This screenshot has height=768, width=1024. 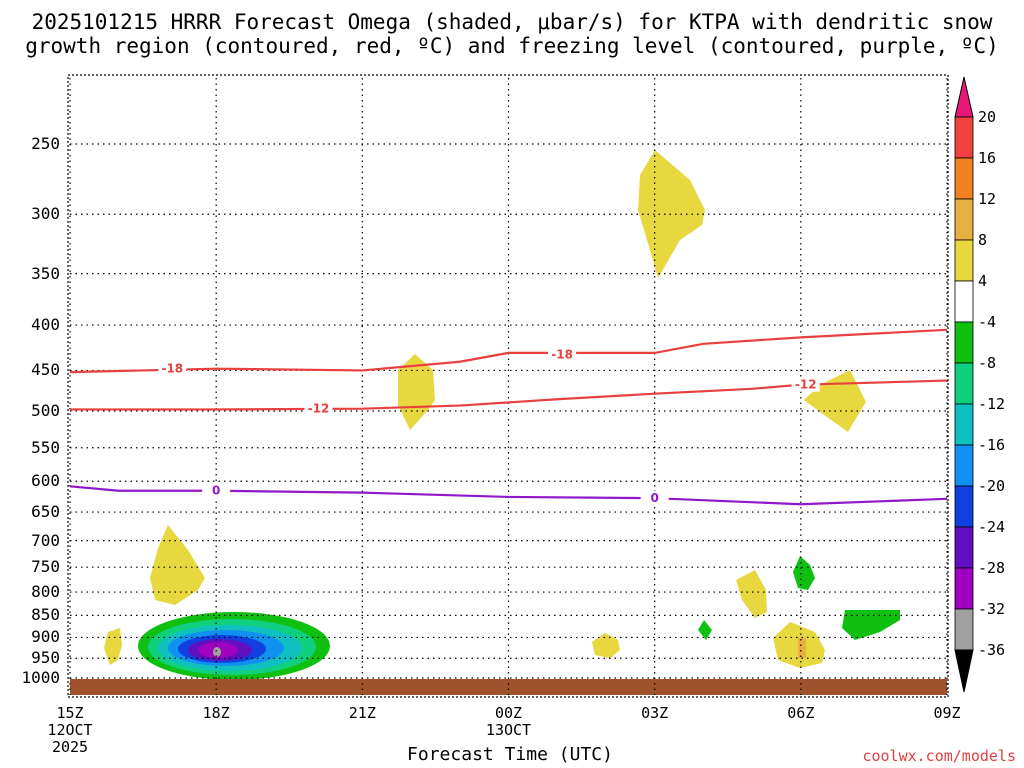 What do you see at coordinates (987, 199) in the screenshot?
I see `colorbar-tick-label: 12` at bounding box center [987, 199].